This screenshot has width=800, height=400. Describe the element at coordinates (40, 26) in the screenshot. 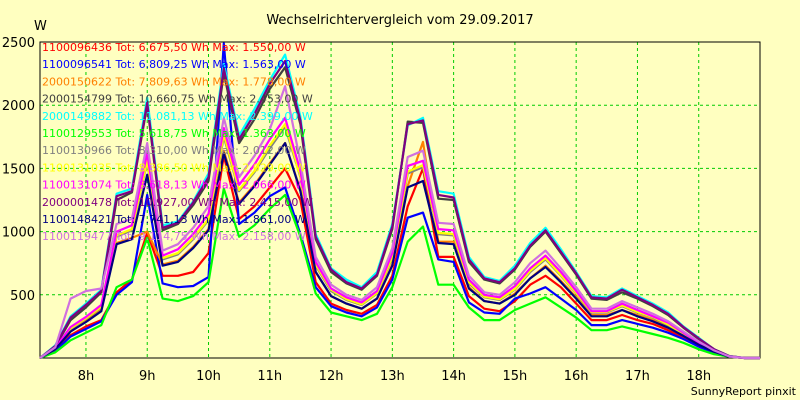

I see `y-axis-unit: W` at that location.